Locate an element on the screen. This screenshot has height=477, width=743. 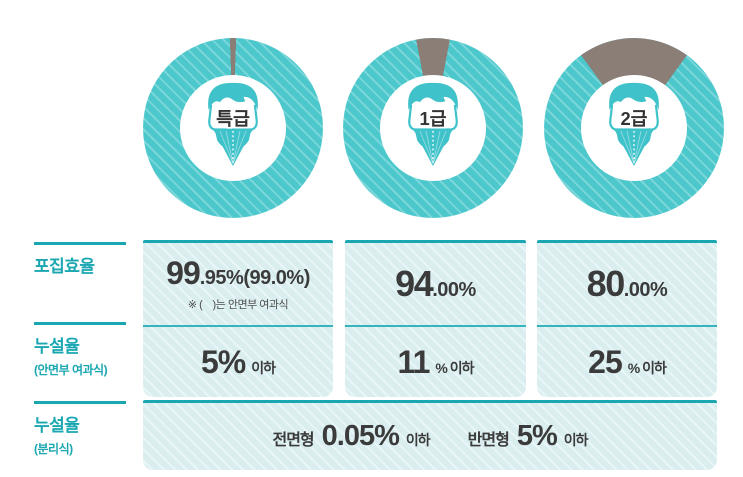
donut-chart-grade-1: 1급 is located at coordinates (433, 128).